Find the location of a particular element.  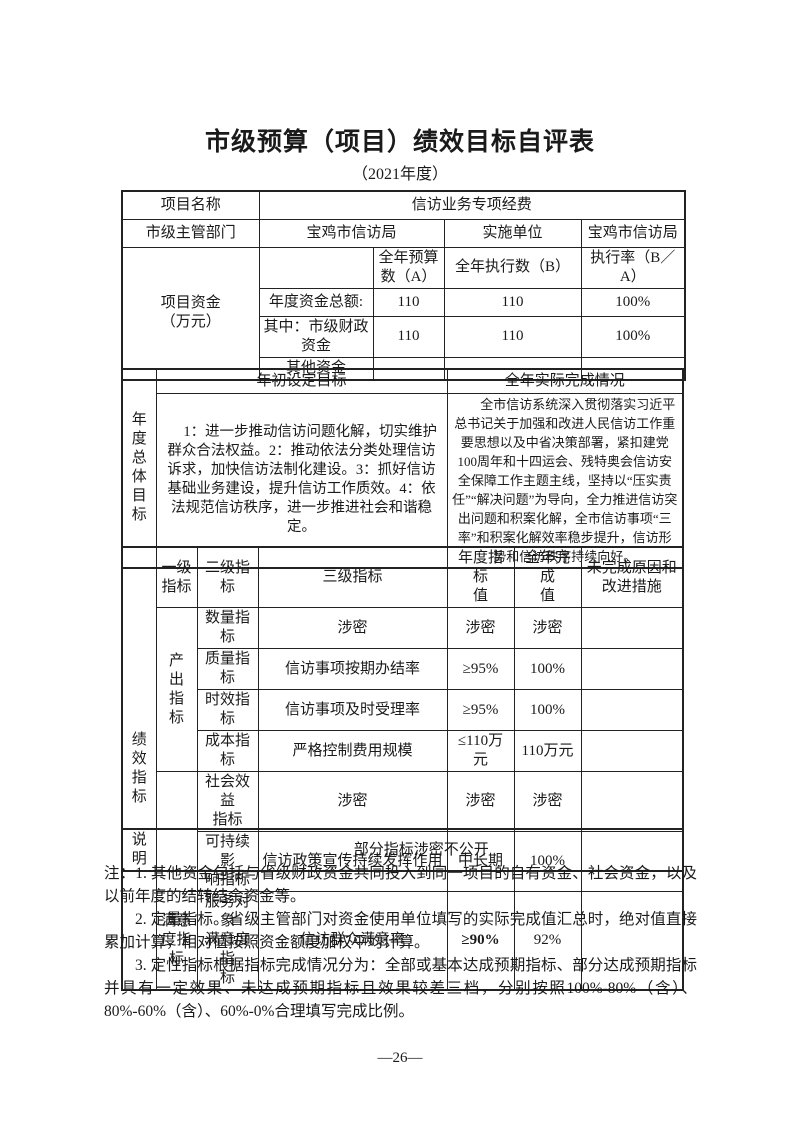

funds-corner-cell is located at coordinates (316, 267).